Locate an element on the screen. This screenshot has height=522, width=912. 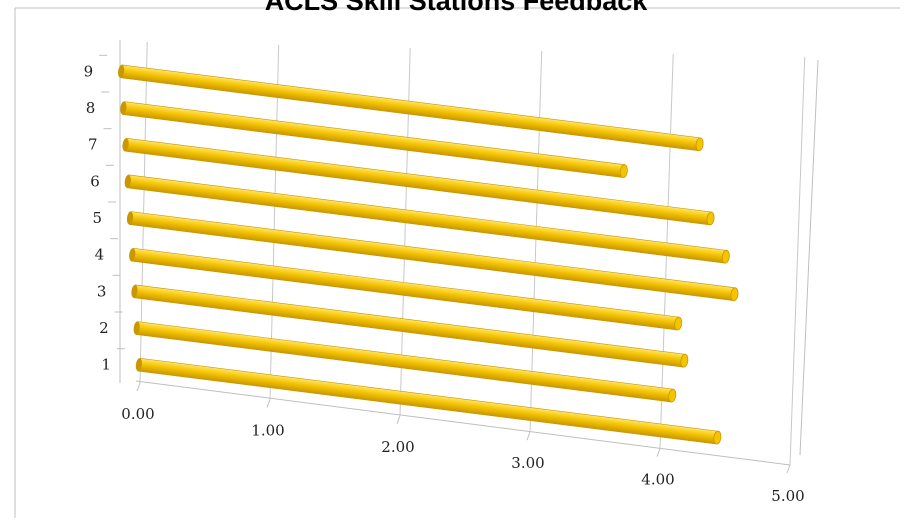
y-tick-label: 9 is located at coordinates (89, 71).